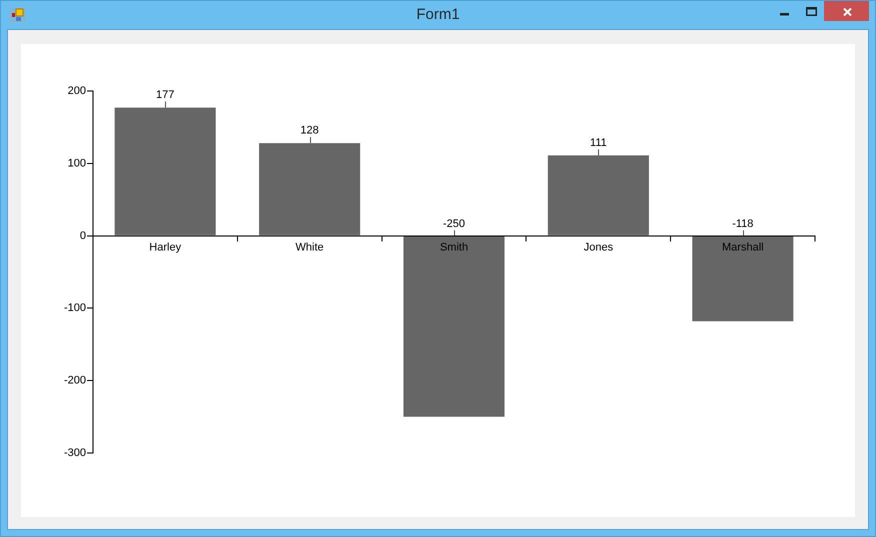 Image resolution: width=876 pixels, height=537 pixels. What do you see at coordinates (75, 380) in the screenshot?
I see `y-tick-label: -200` at bounding box center [75, 380].